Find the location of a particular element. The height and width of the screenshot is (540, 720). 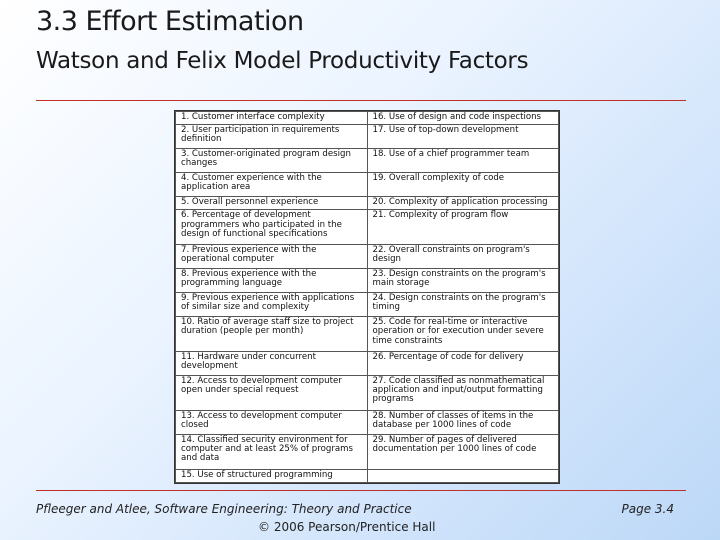

factor-cell-right: 18. Use of a chief programmer team is located at coordinates (462, 161).